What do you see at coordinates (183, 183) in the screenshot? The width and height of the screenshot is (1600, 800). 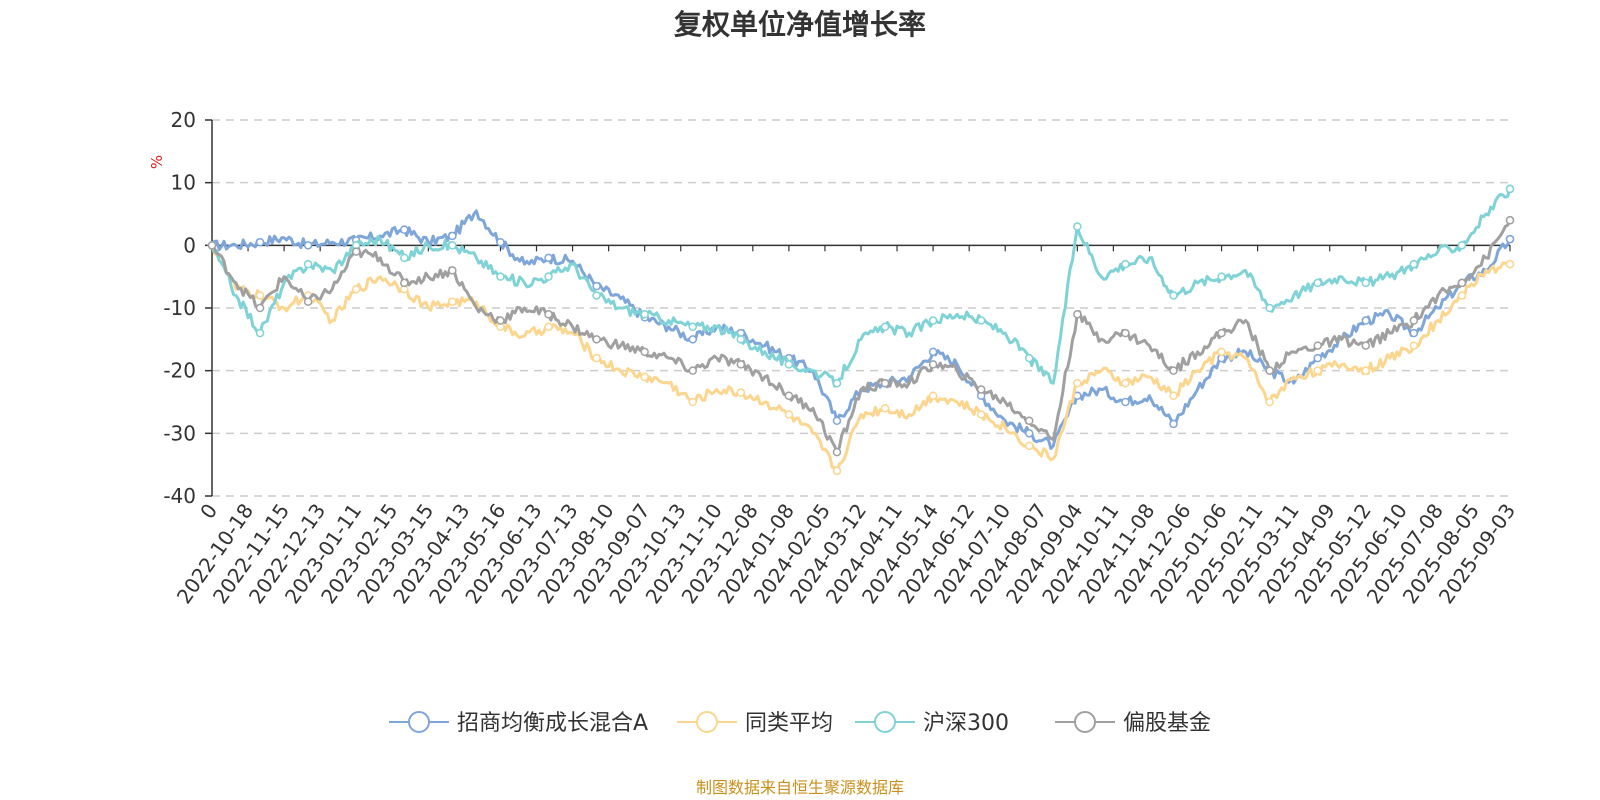 I see `y-tick-label: 10` at bounding box center [183, 183].